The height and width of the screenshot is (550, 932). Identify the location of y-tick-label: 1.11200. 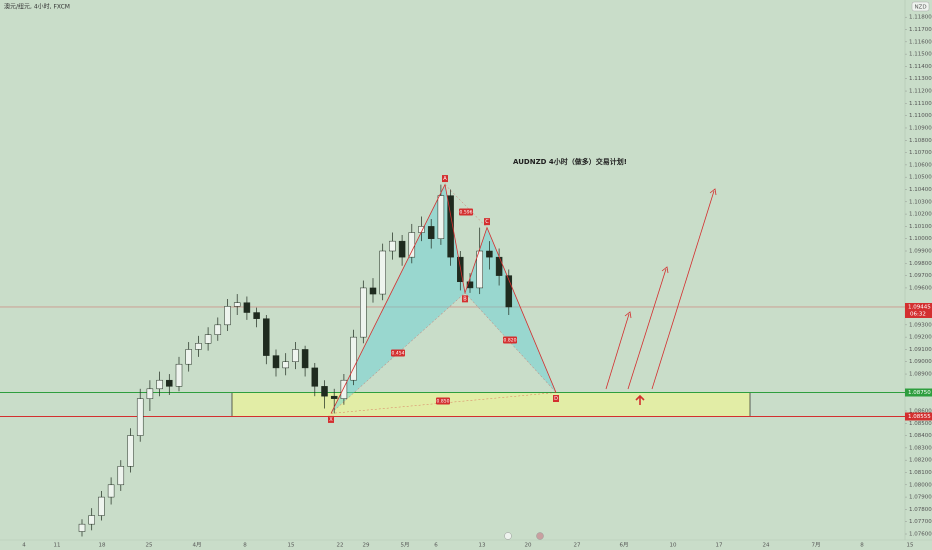
(920, 92).